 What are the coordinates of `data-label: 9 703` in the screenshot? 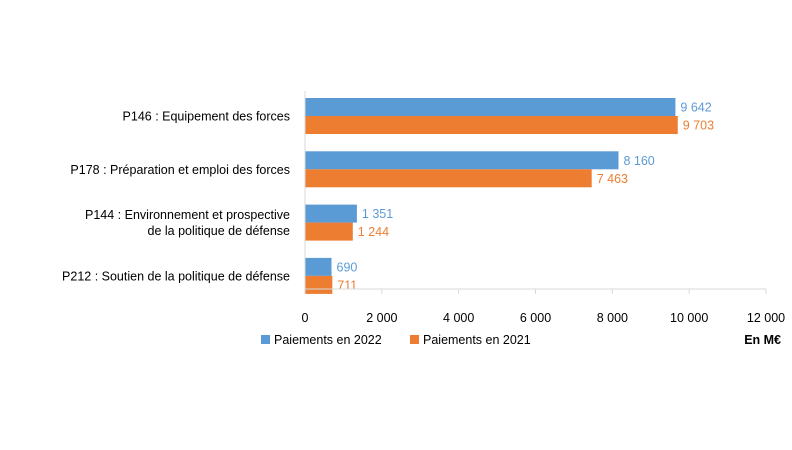 It's located at (698, 126).